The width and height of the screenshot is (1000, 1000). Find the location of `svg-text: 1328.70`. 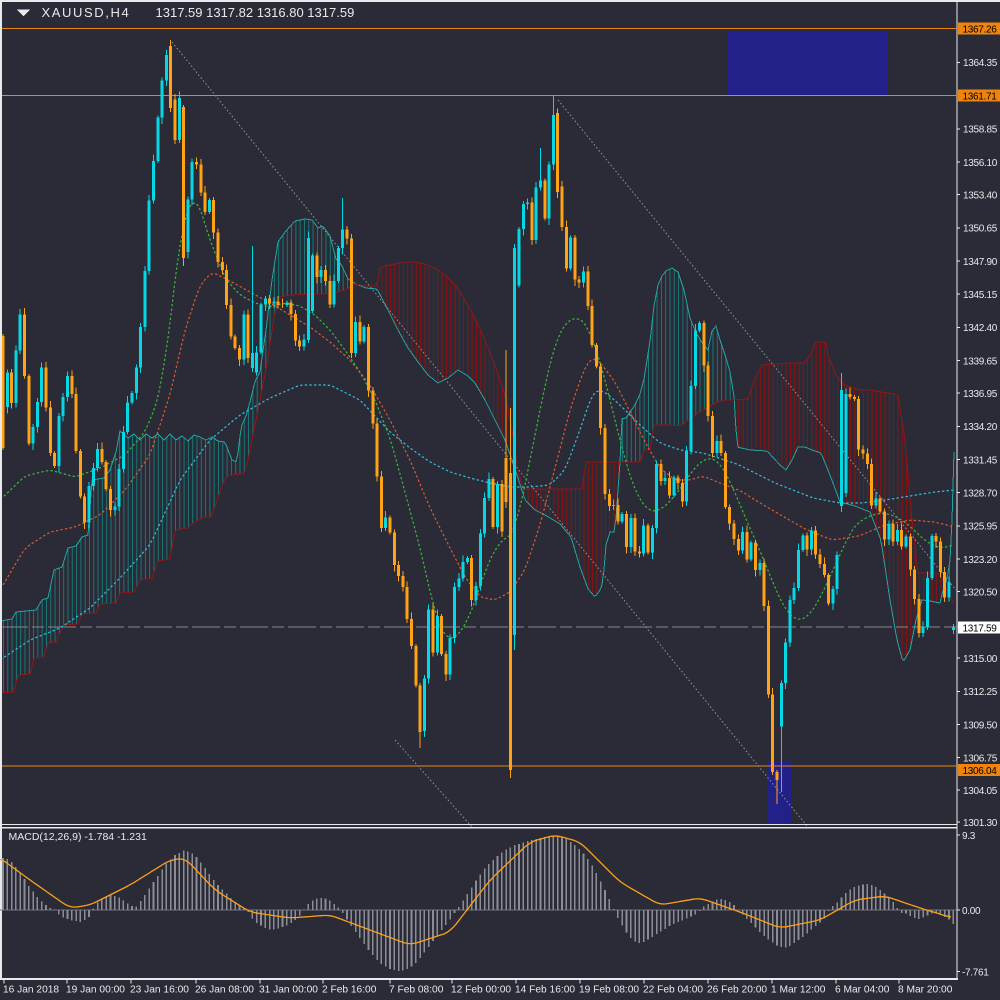

svg-text: 1328.70 is located at coordinates (980, 494).